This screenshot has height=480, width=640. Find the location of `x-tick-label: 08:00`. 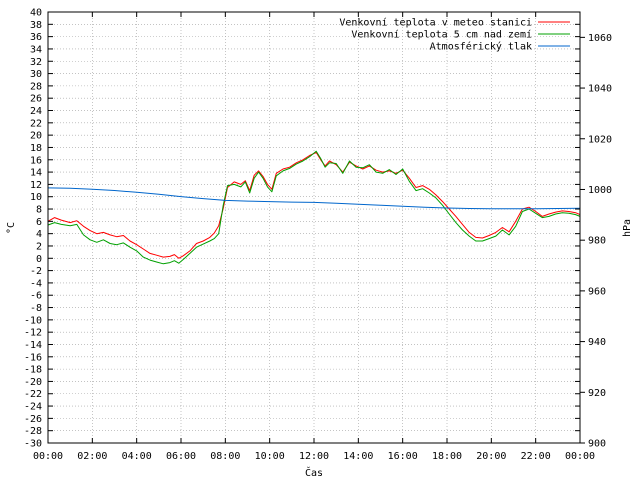

x-tick-label: 08:00 is located at coordinates (225, 456).